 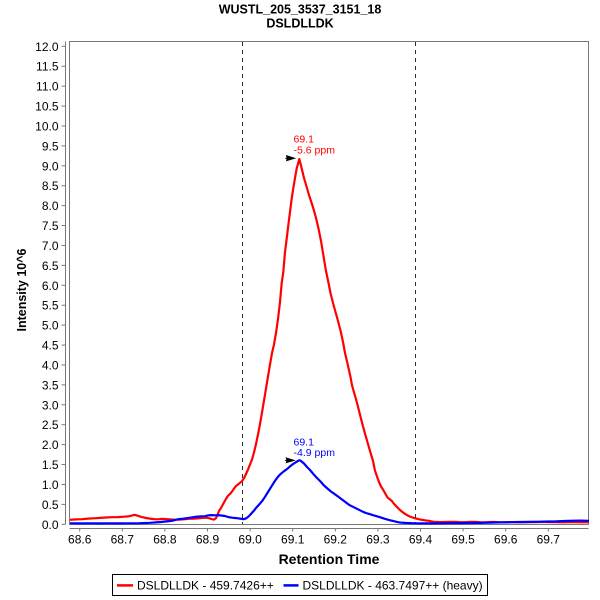 What do you see at coordinates (50, 266) in the screenshot?
I see `svg-text: 6.5` at bounding box center [50, 266].